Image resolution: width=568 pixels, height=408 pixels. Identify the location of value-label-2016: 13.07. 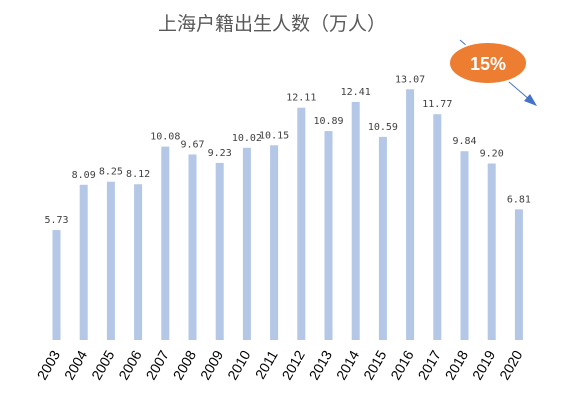
(410, 79).